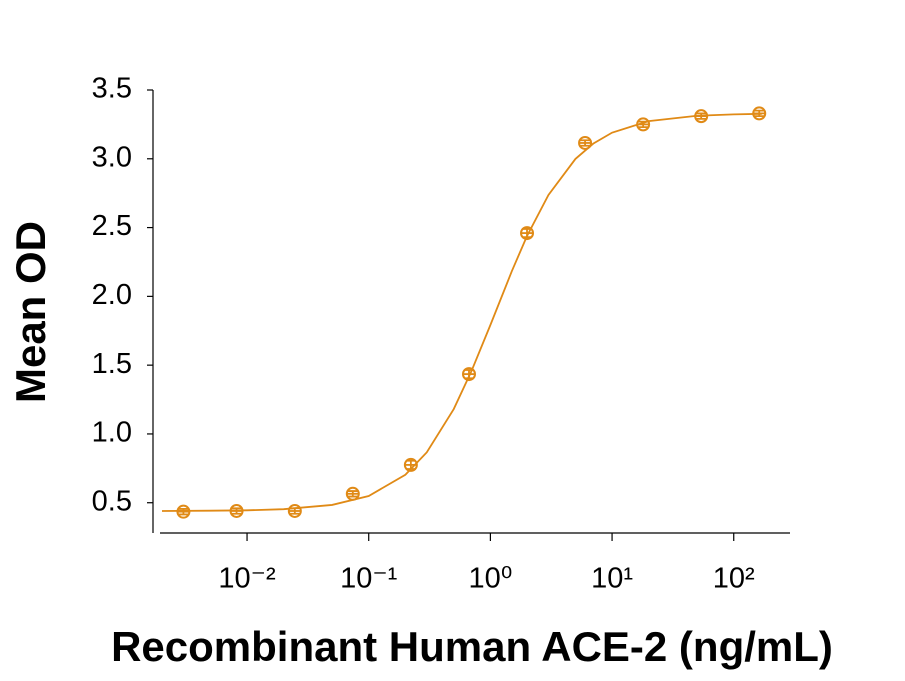  I want to click on x-tick-label: 10⁻¹, so click(369, 579).